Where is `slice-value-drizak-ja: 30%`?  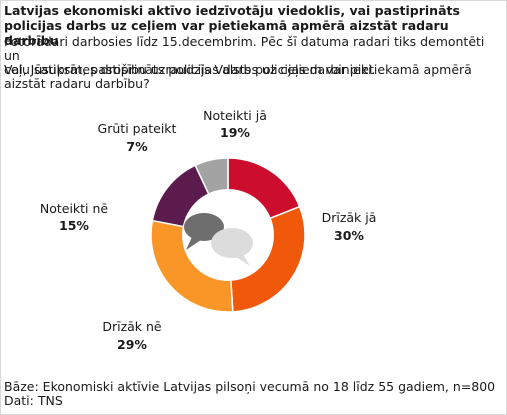 slice-value-drizak-ja: 30% is located at coordinates (349, 235).